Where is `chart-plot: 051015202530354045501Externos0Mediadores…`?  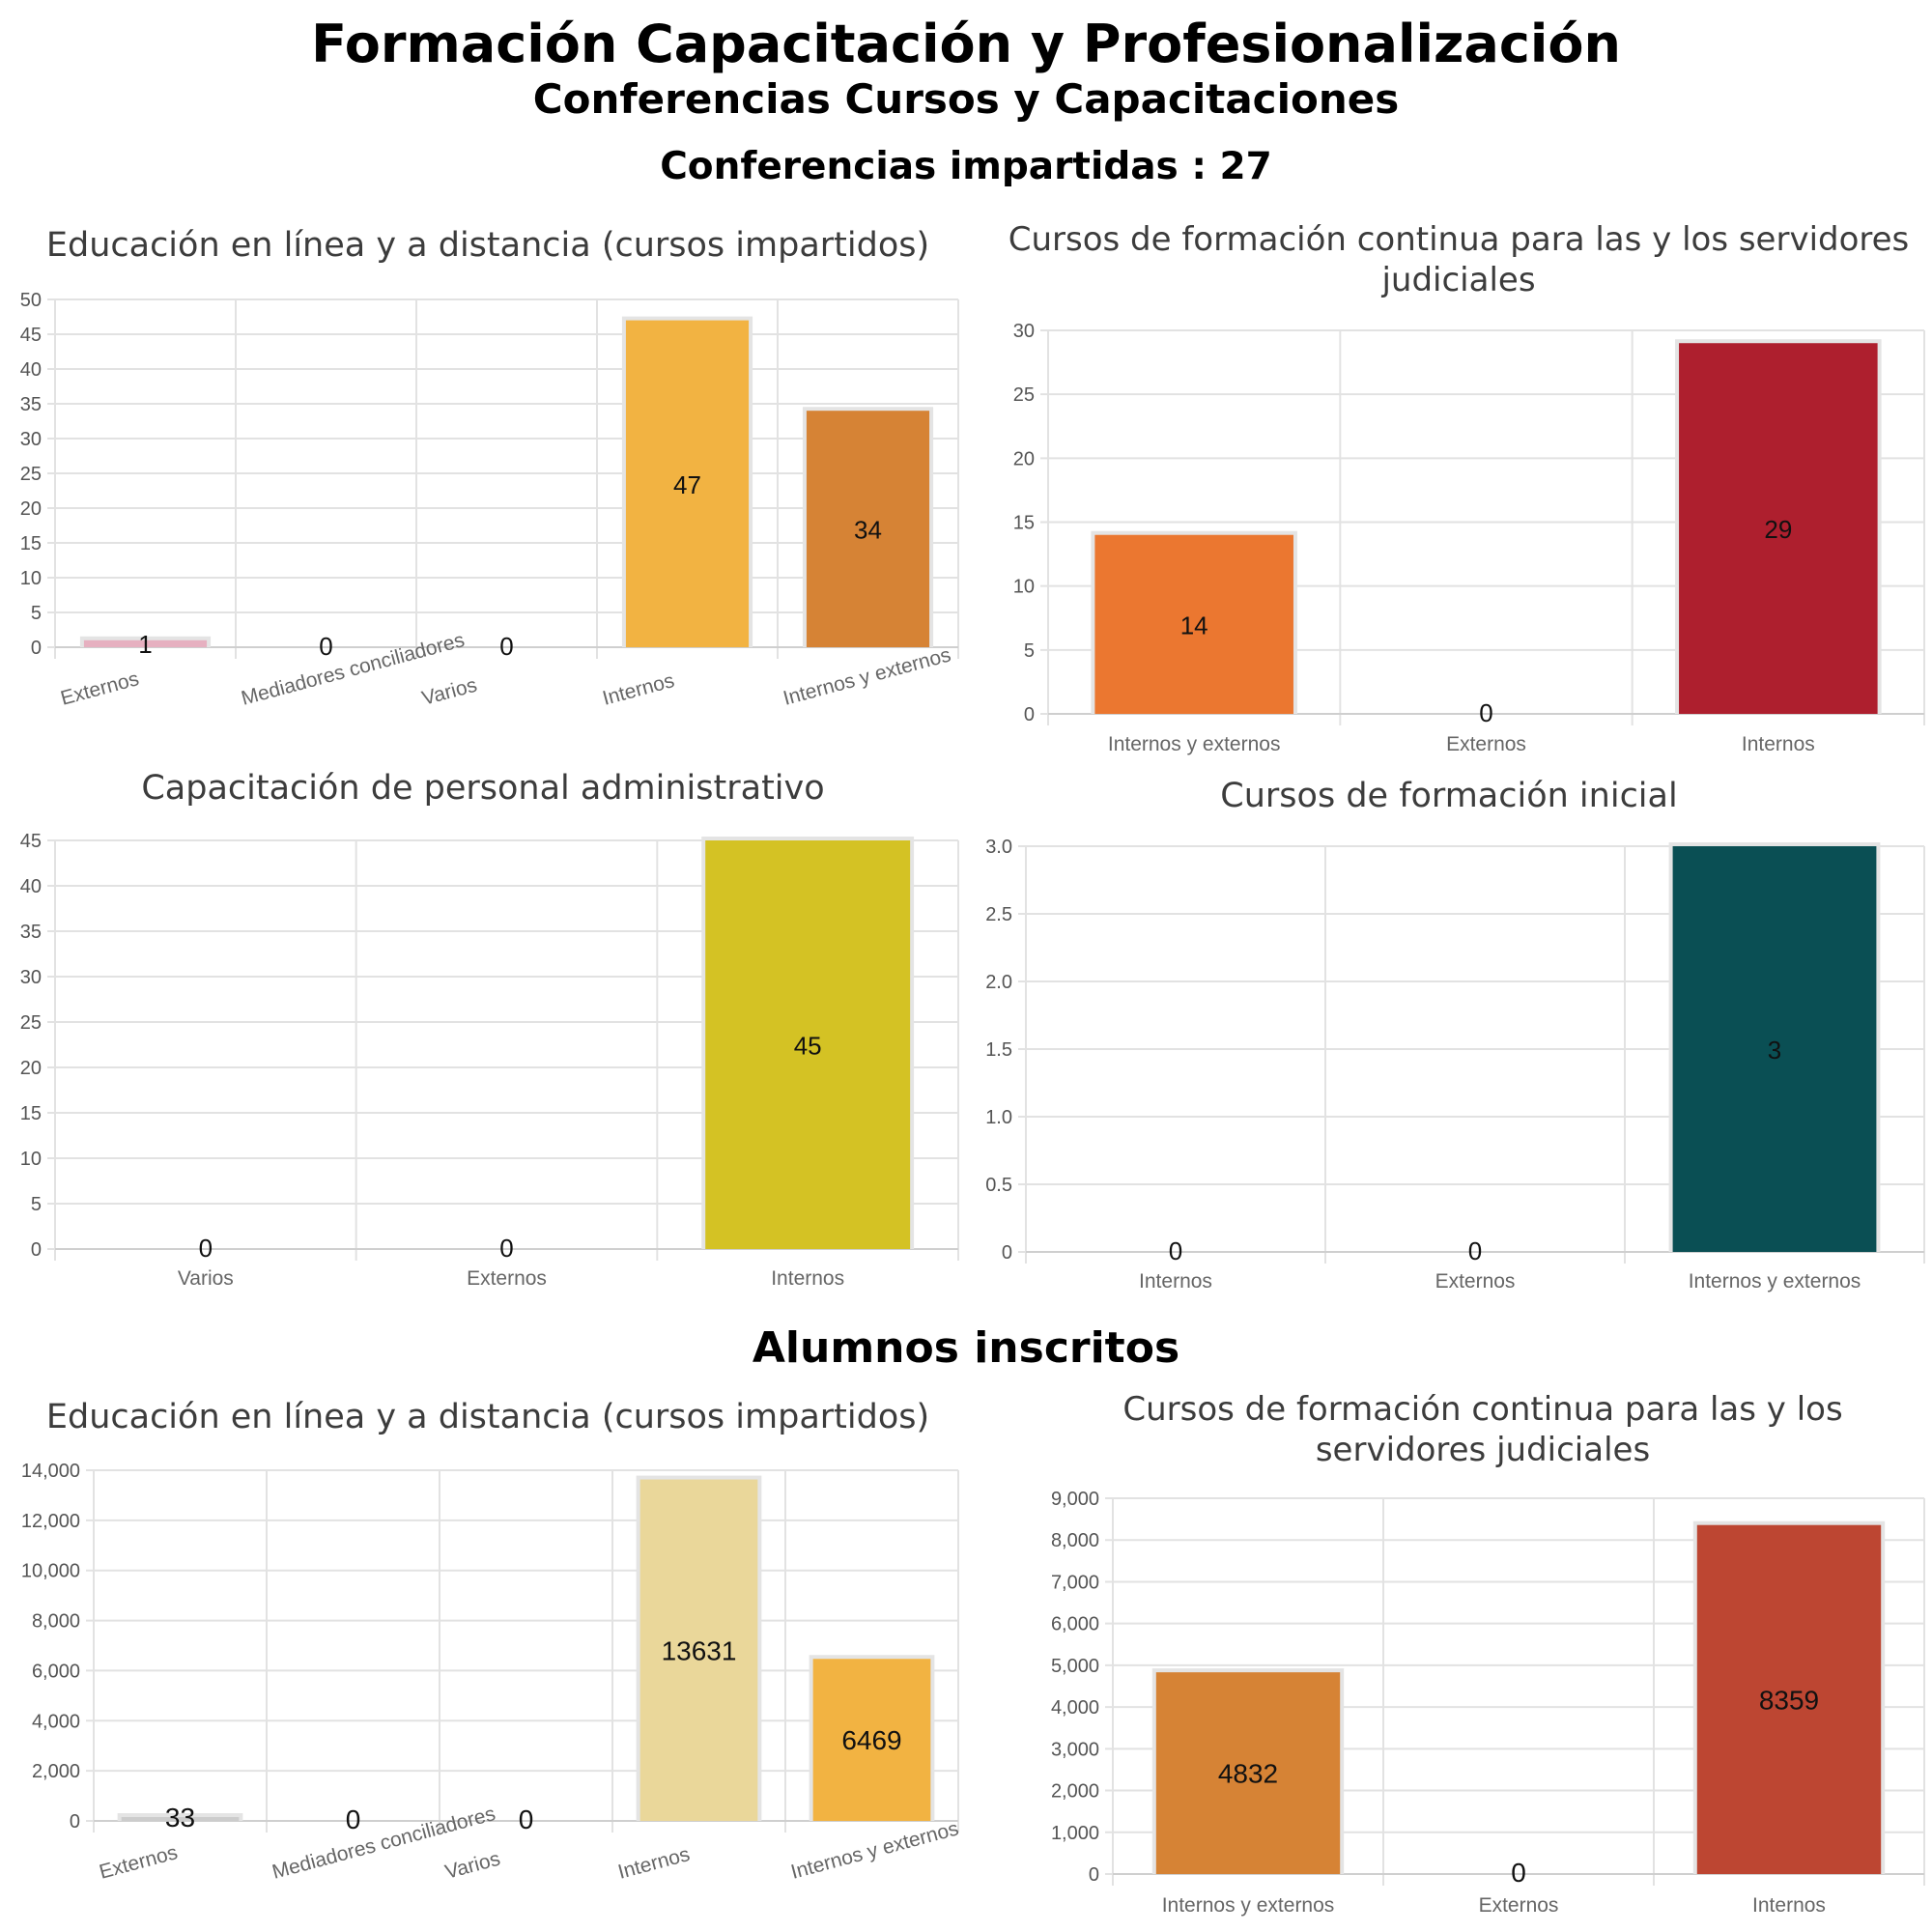
chart-plot: 051015202530354045501Externos0Mediadores… is located at coordinates (489, 500).